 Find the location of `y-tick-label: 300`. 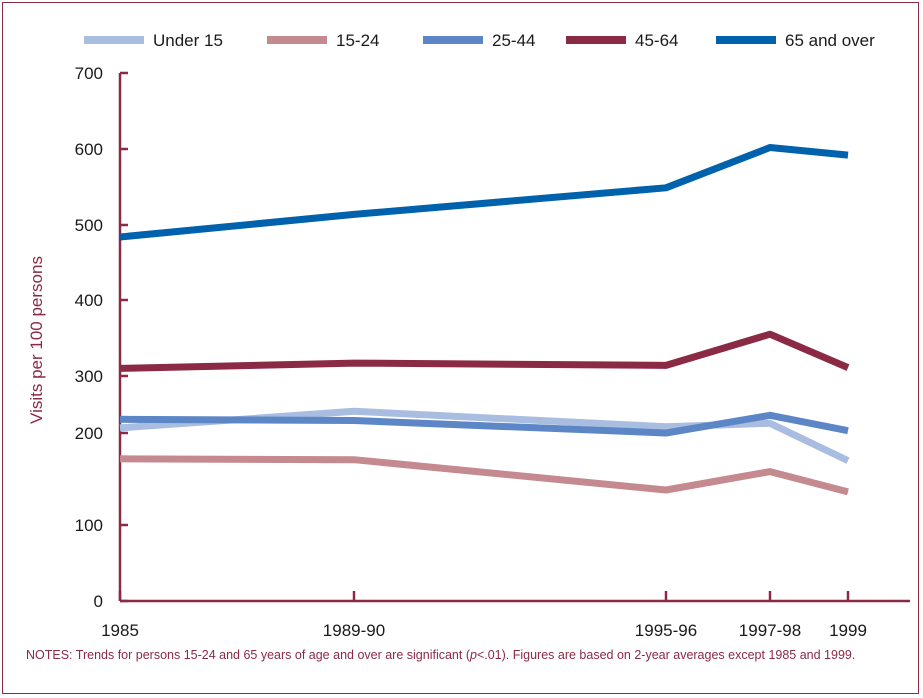

y-tick-label: 300 is located at coordinates (89, 376).